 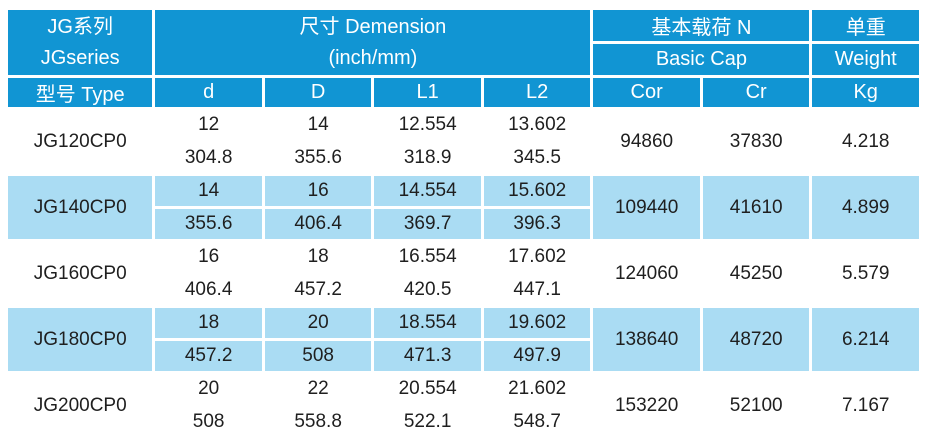 What do you see at coordinates (318, 191) in the screenshot?
I see `D-inch-cell: 16` at bounding box center [318, 191].